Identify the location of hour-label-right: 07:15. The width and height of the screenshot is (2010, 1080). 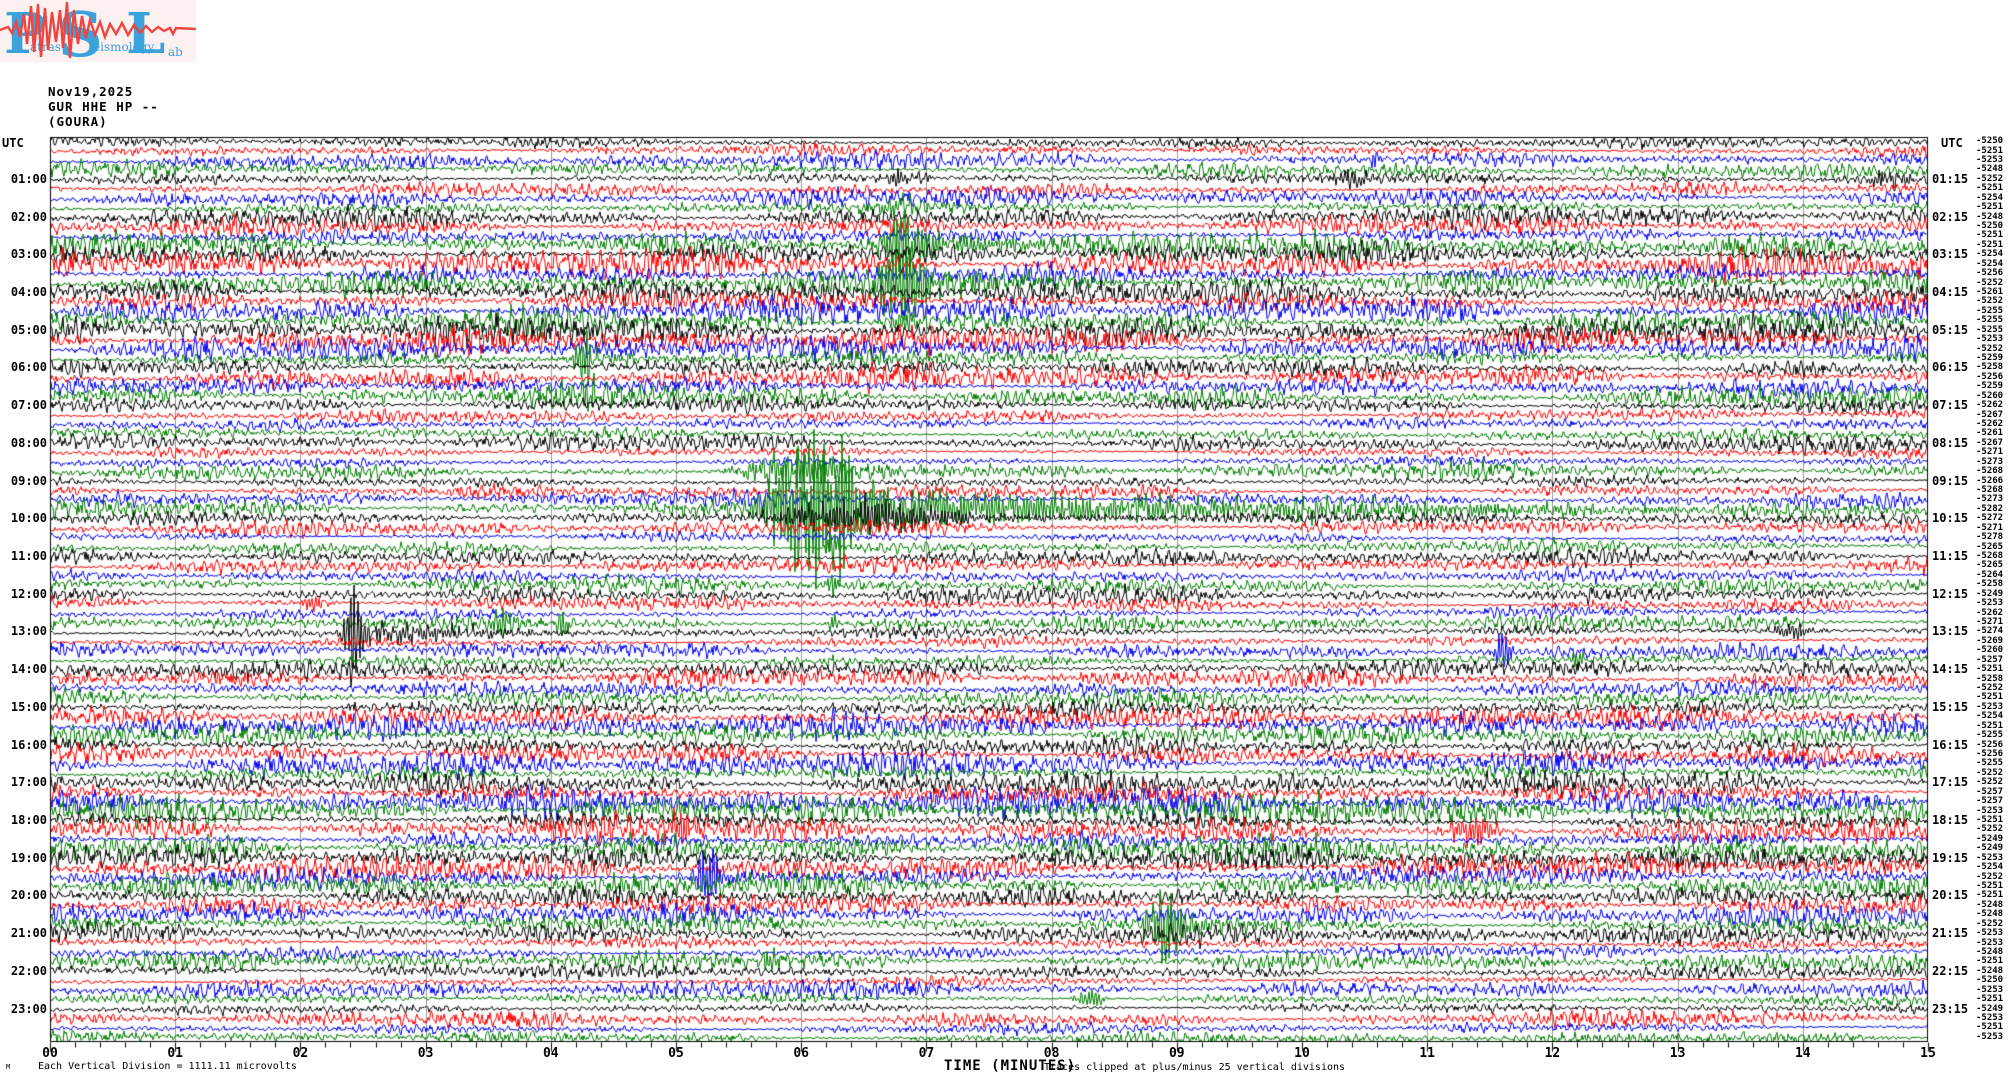
(1950, 405).